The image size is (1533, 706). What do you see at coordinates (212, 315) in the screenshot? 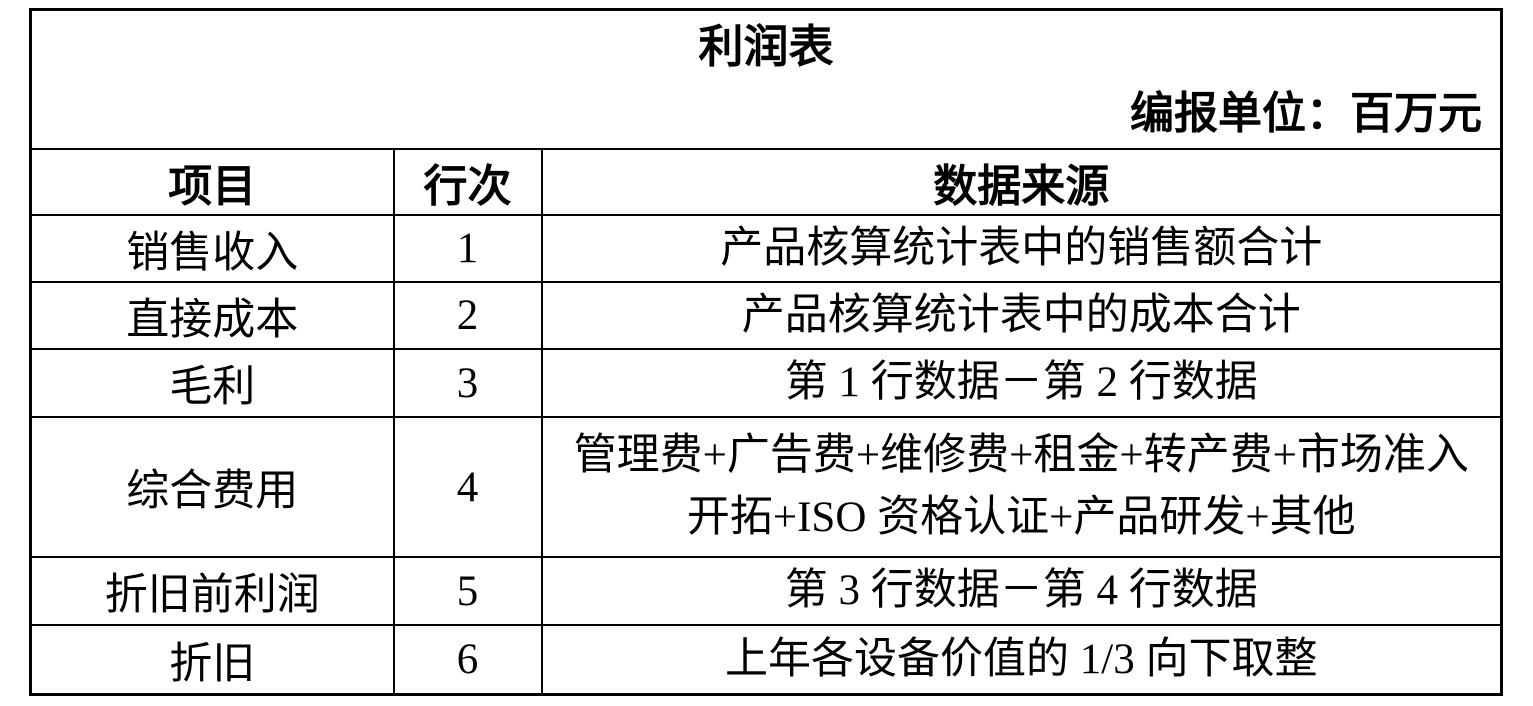
I see `item-cell: 直接成本` at bounding box center [212, 315].